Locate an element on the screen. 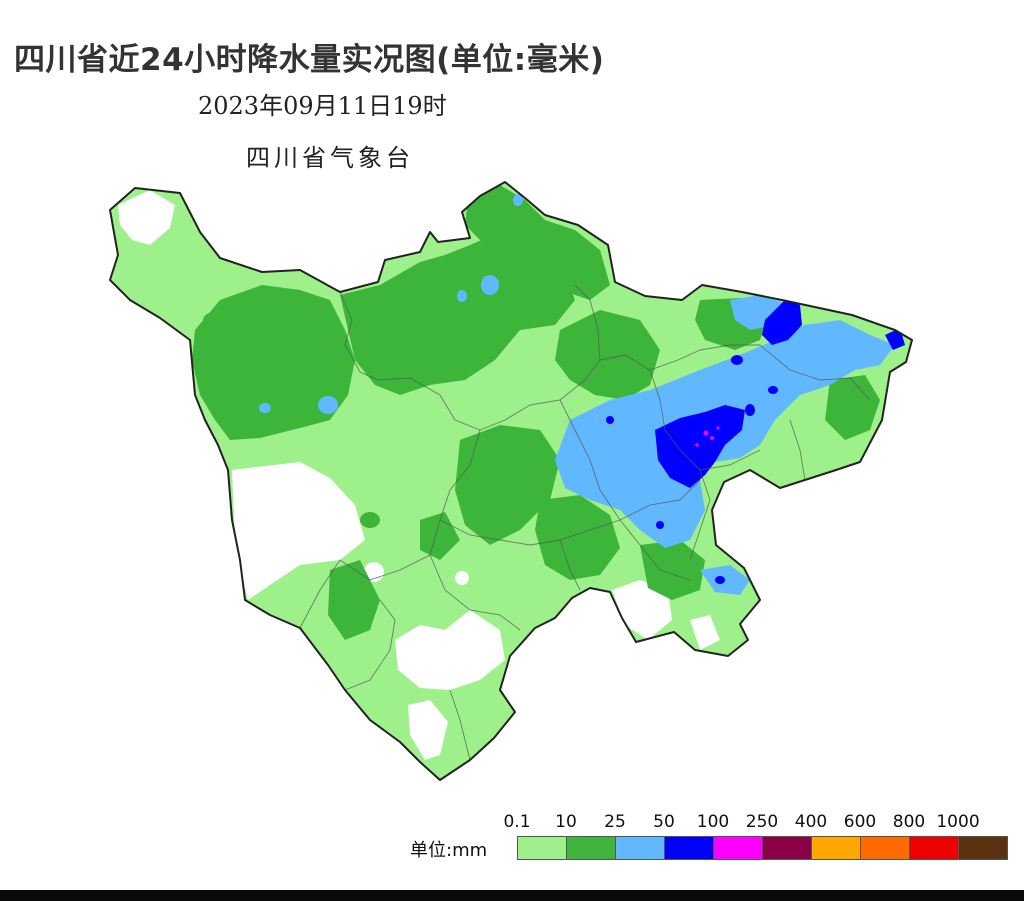 This screenshot has width=1024, height=901. legend-tick-label: 10 is located at coordinates (566, 822).